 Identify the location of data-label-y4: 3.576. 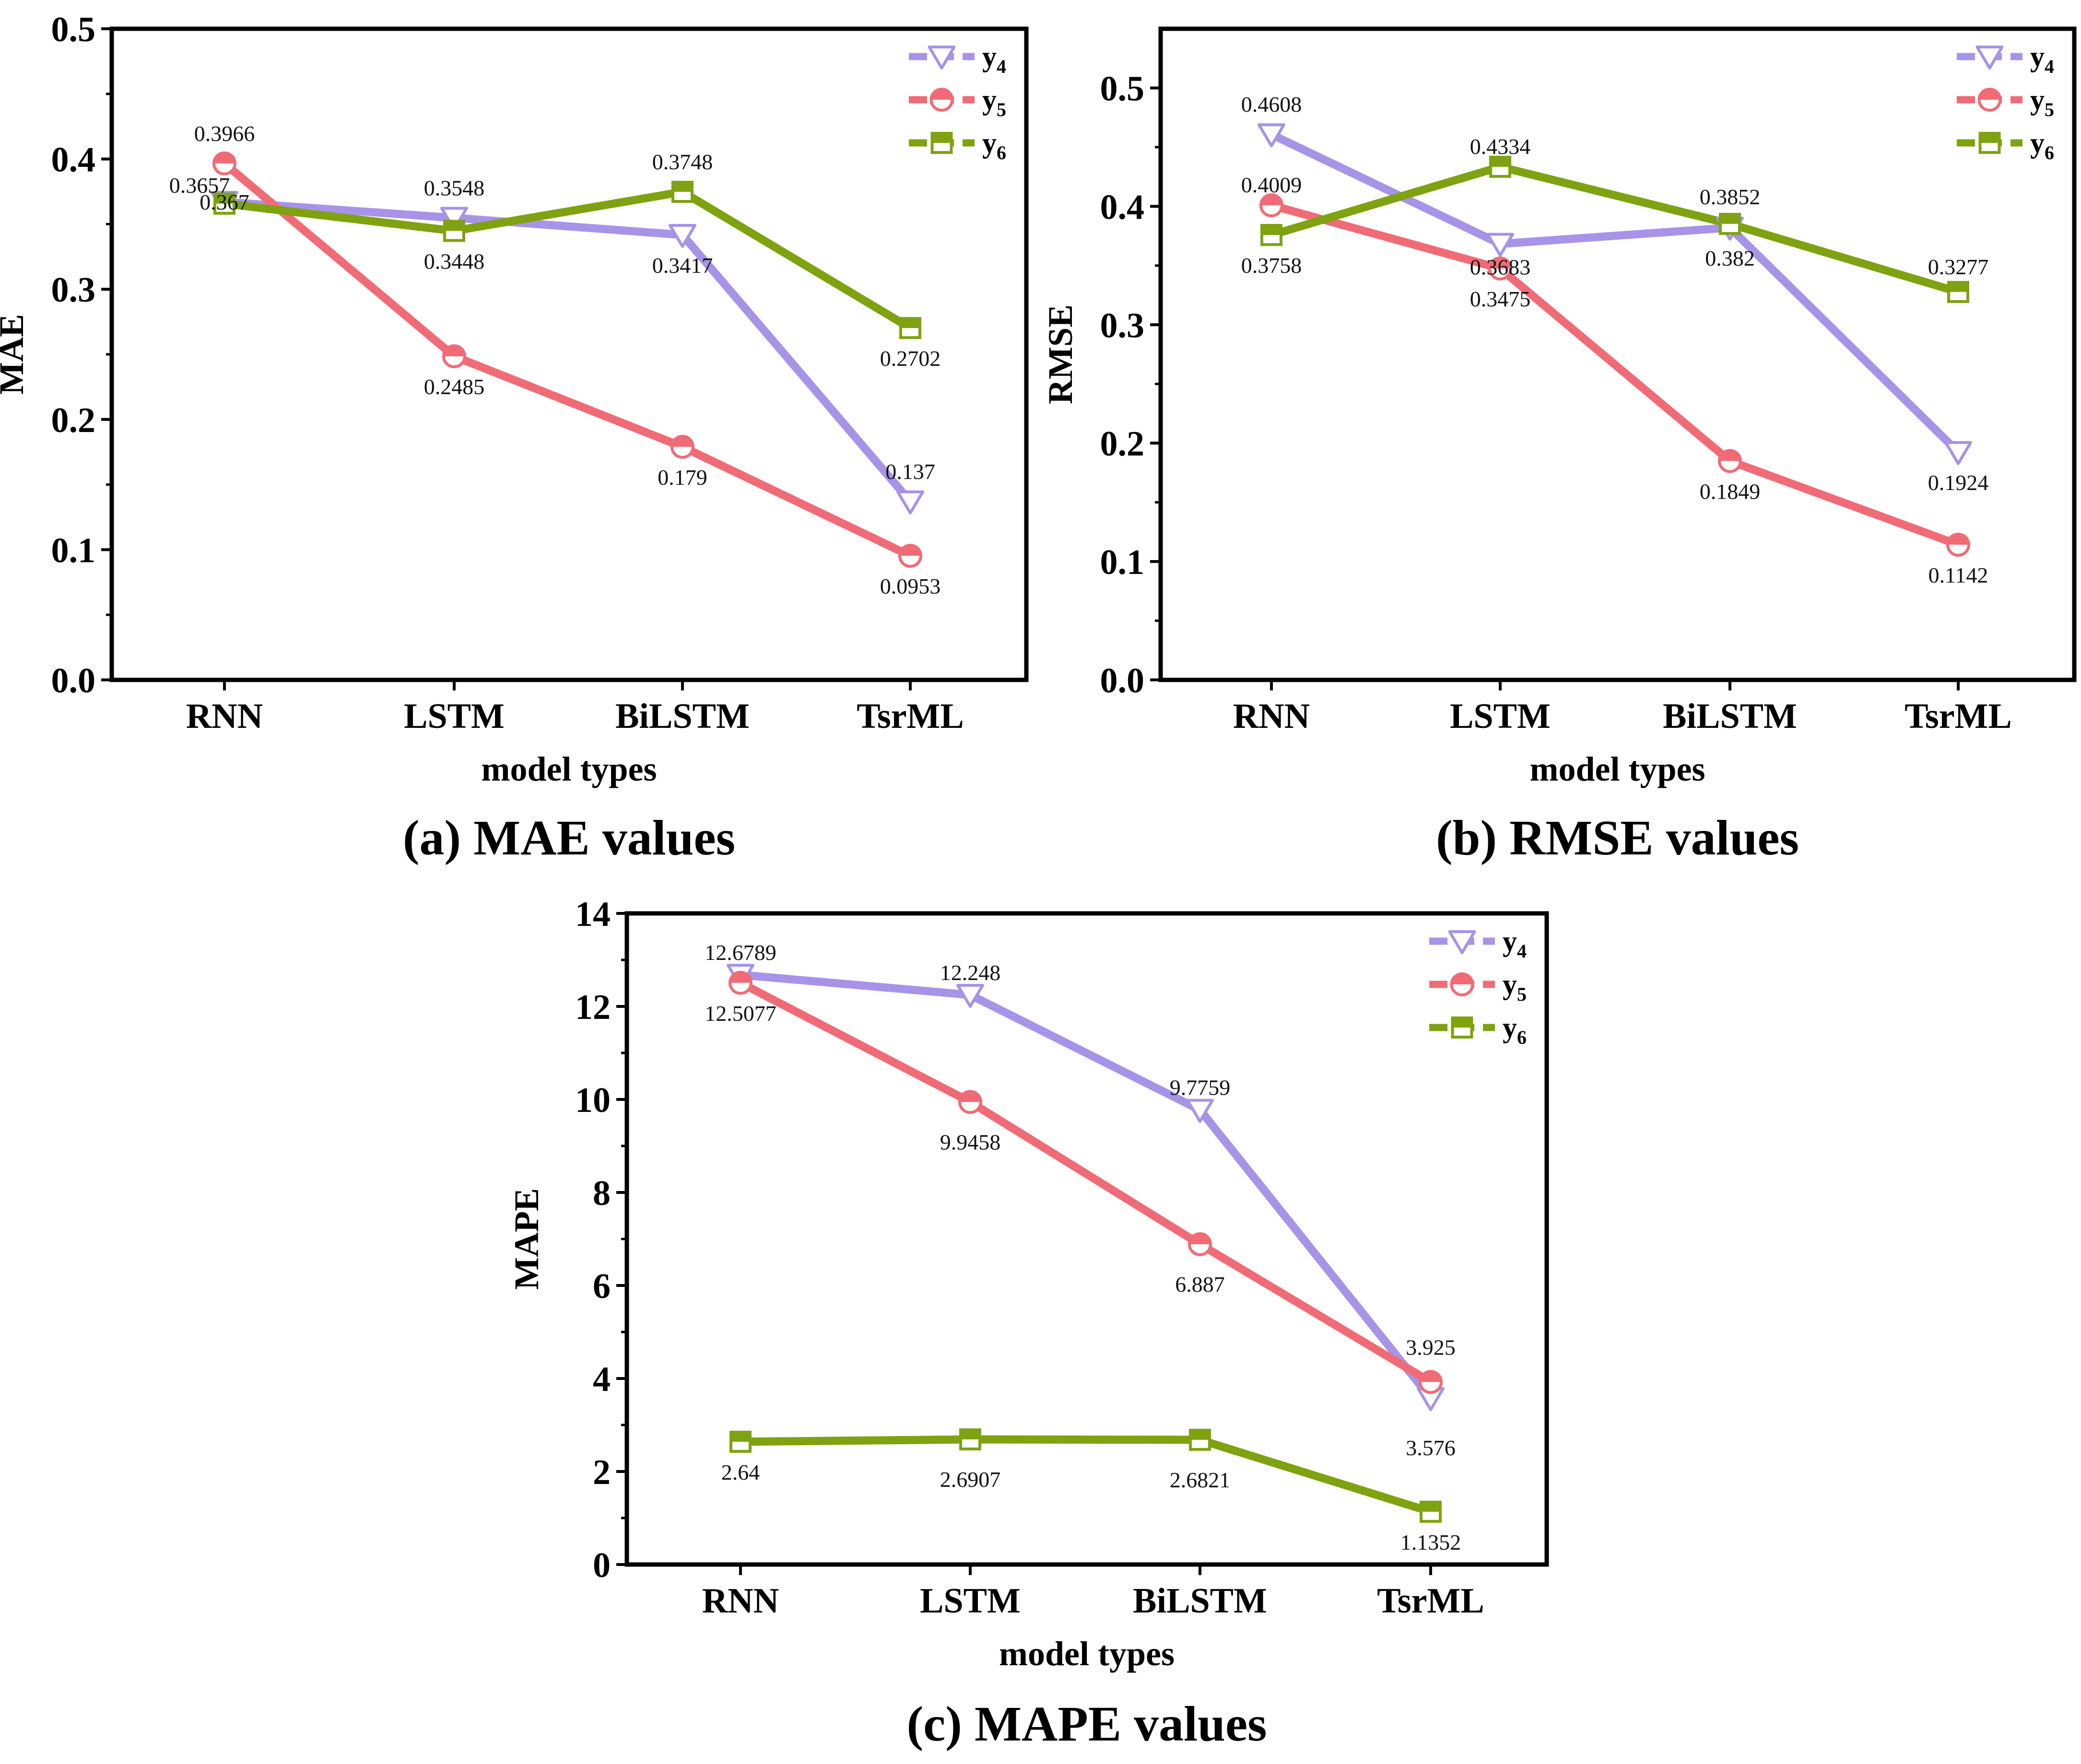
(1431, 1448).